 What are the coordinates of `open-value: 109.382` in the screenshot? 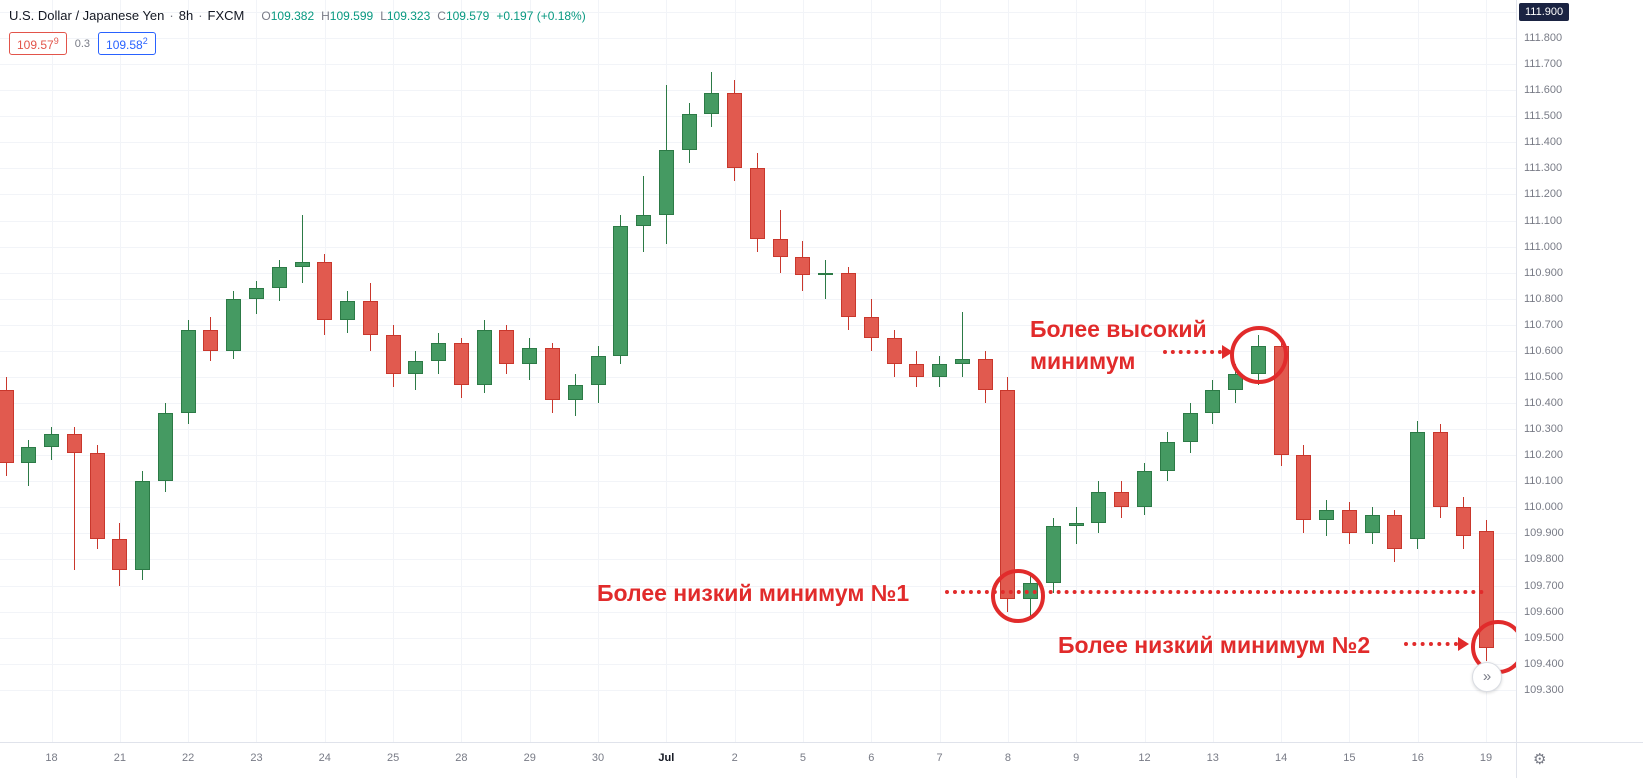 It's located at (292, 16).